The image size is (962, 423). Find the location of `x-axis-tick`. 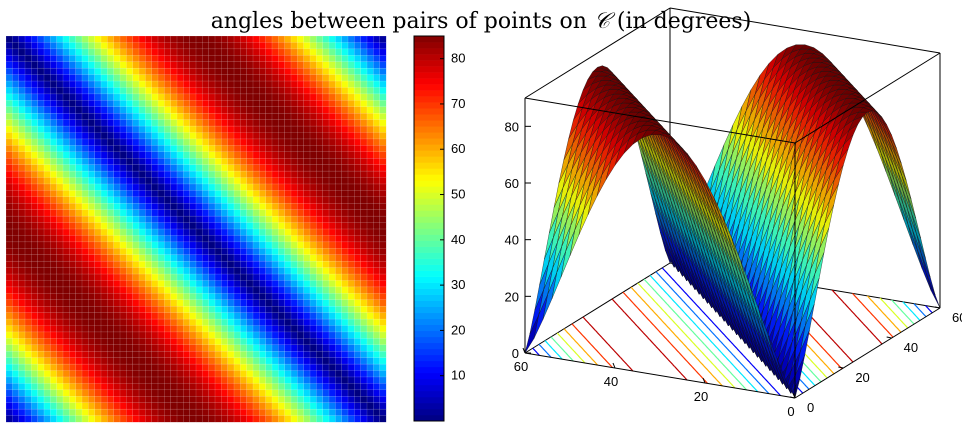

x-axis-tick is located at coordinates (614, 365).